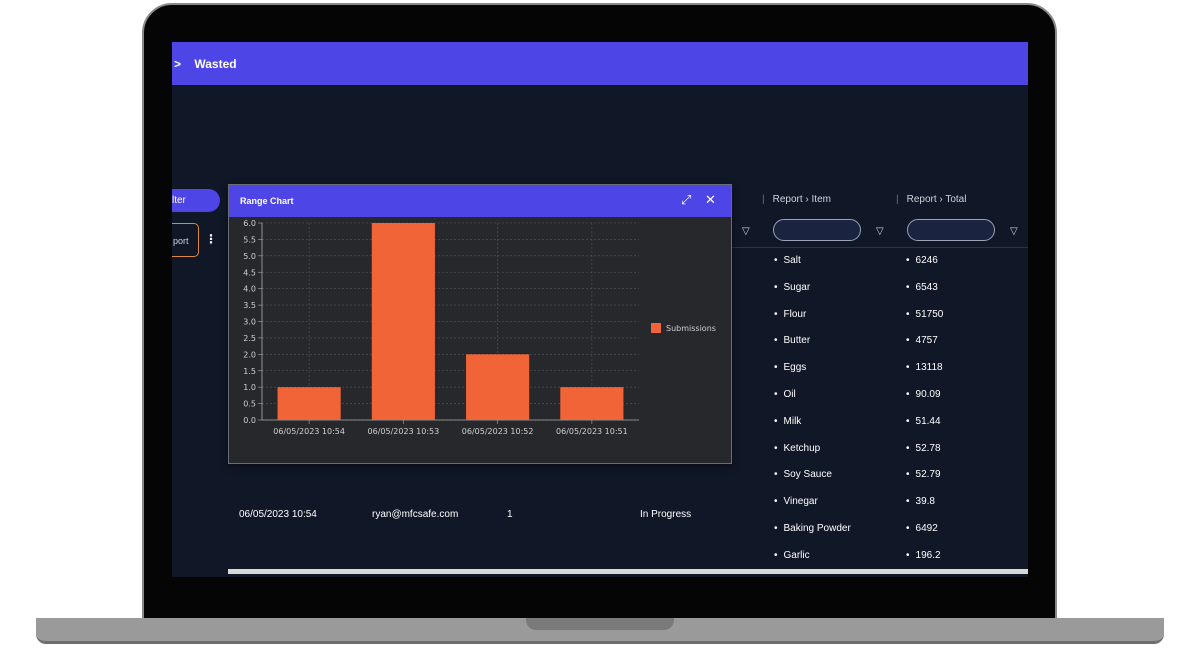 Image resolution: width=1199 pixels, height=653 pixels. Describe the element at coordinates (817, 230) in the screenshot. I see `item-filter-input` at that location.